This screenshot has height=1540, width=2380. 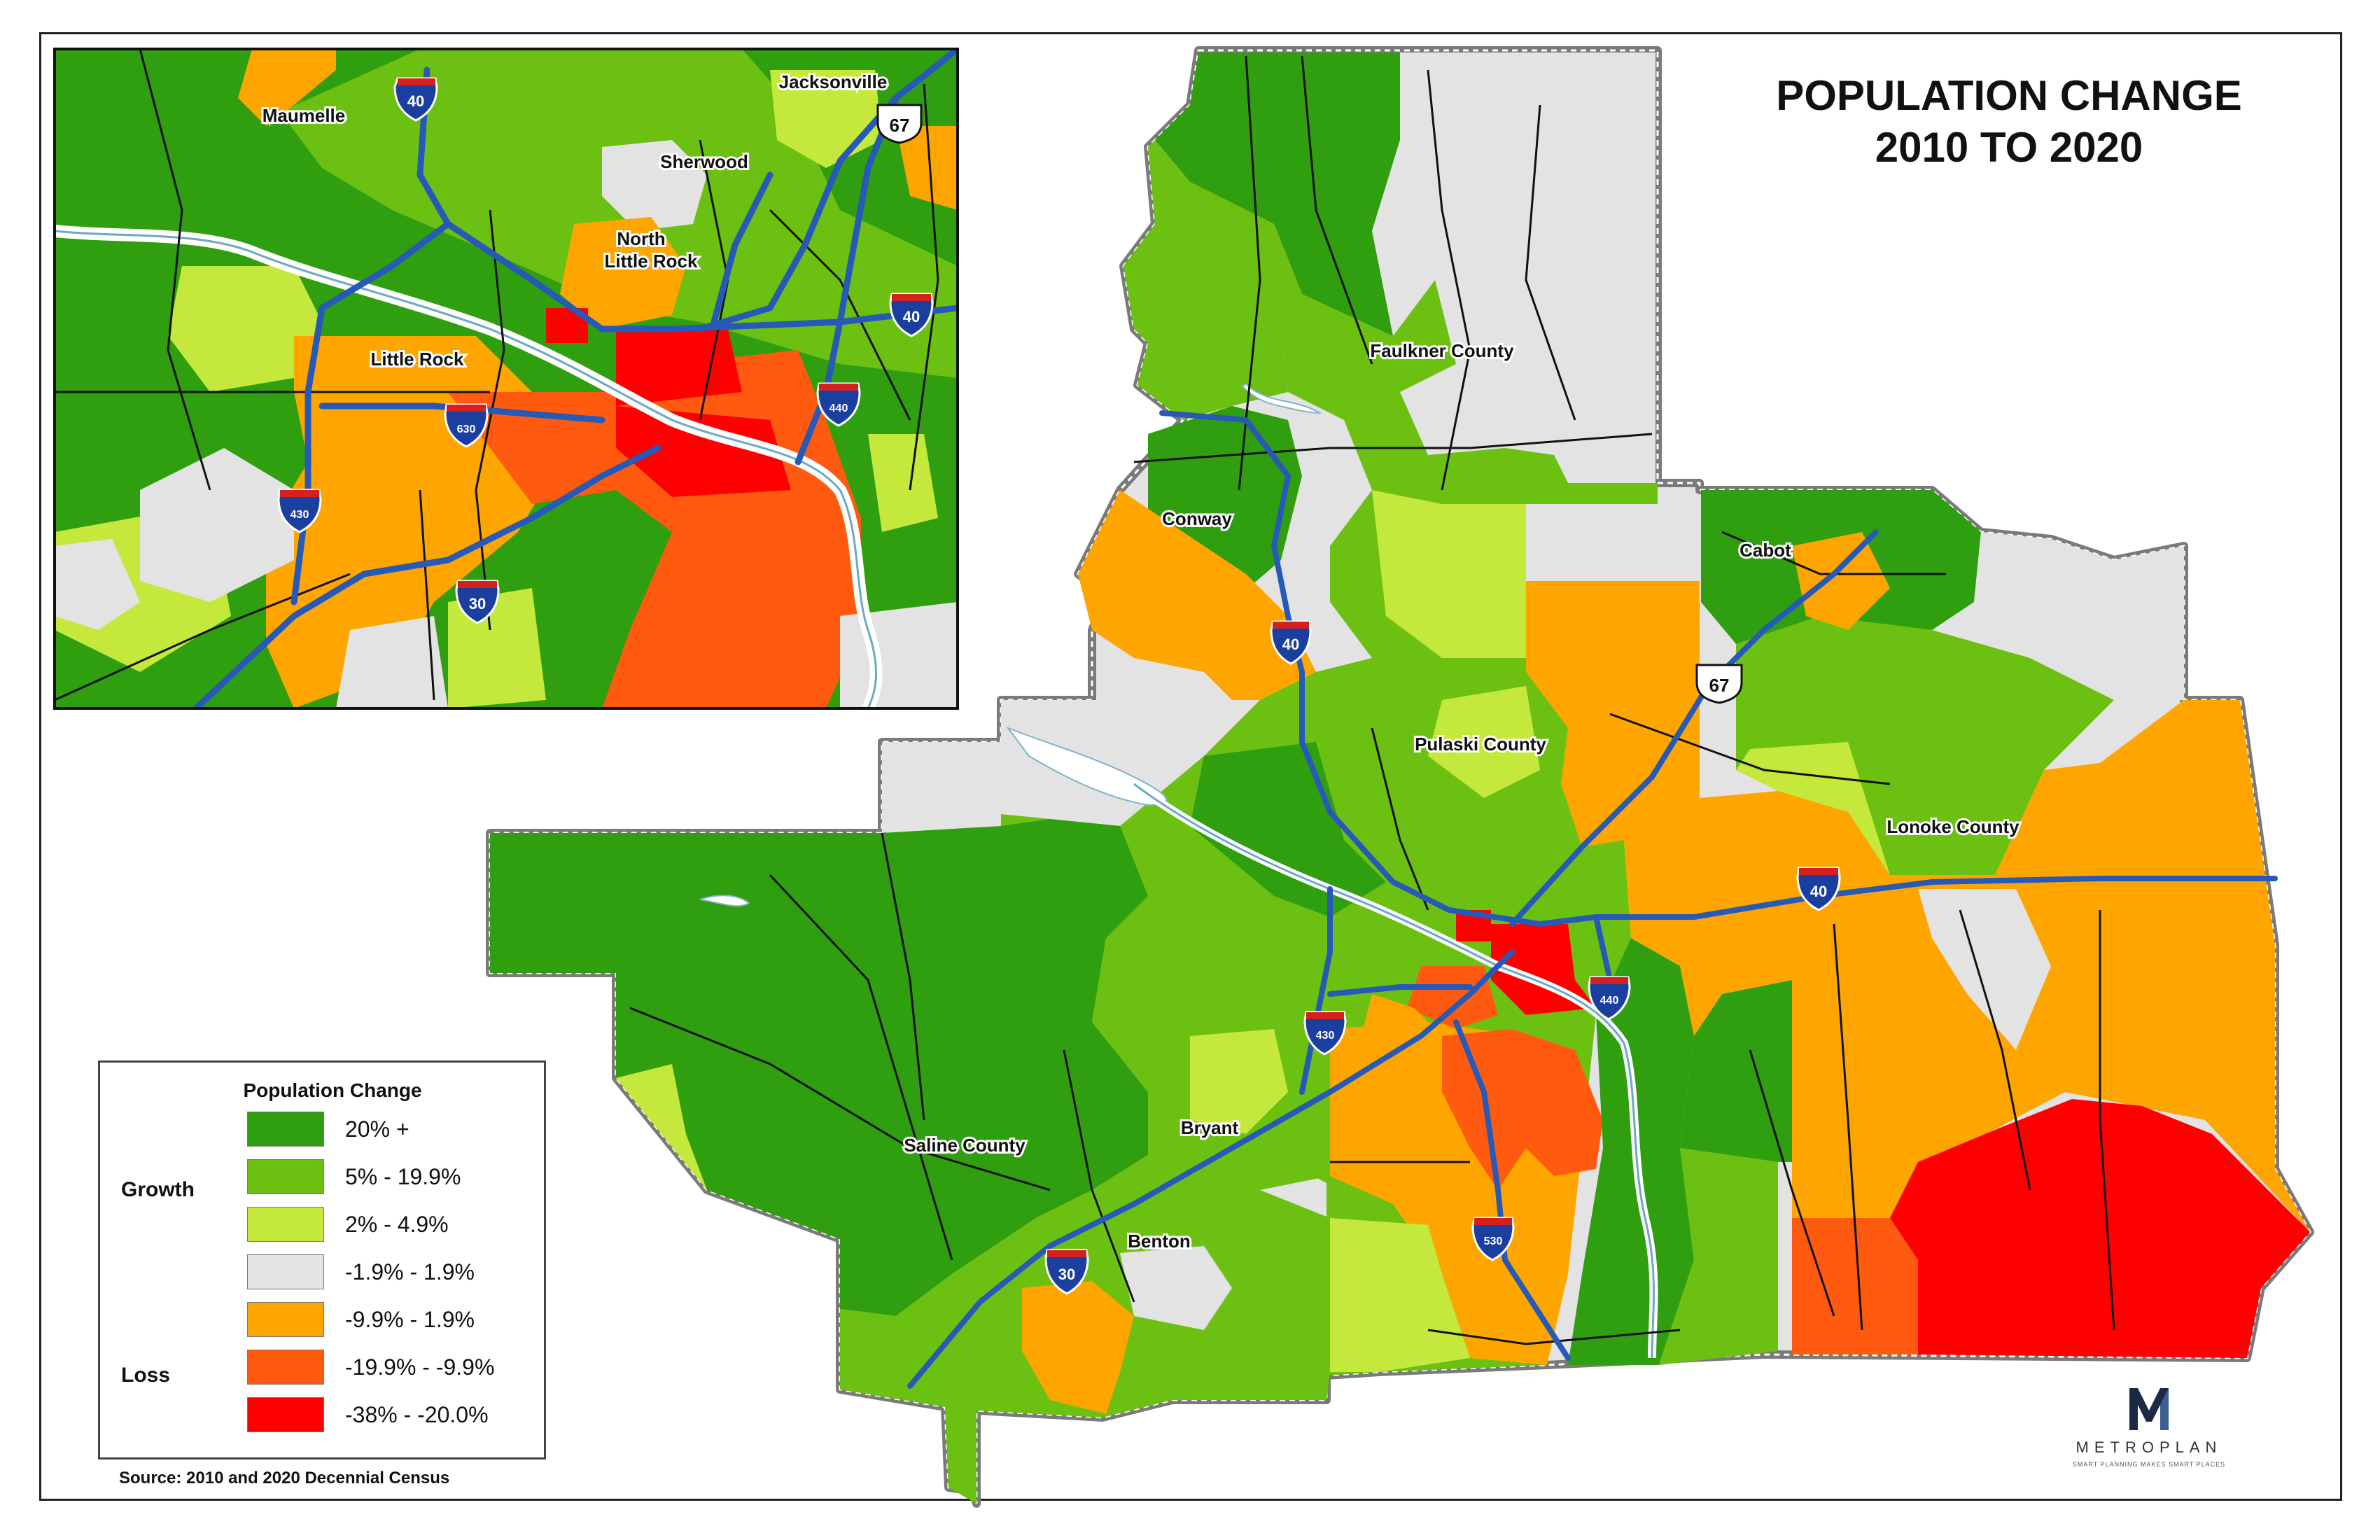 What do you see at coordinates (332, 1090) in the screenshot?
I see `legend-title: Population Change` at bounding box center [332, 1090].